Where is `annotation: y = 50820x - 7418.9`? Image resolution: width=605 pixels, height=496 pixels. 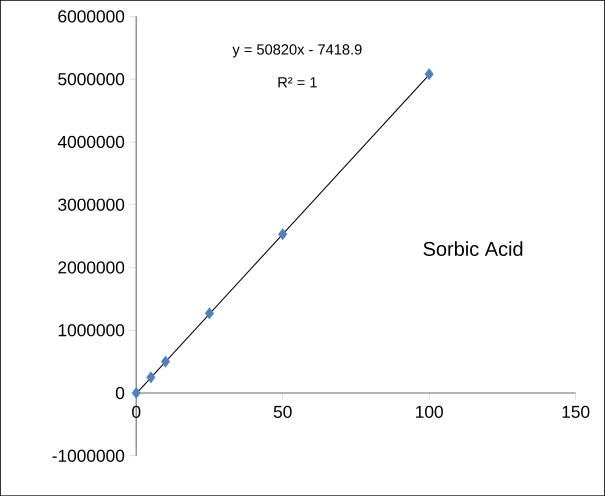
annotation: y = 50820x - 7418.9 is located at coordinates (297, 51).